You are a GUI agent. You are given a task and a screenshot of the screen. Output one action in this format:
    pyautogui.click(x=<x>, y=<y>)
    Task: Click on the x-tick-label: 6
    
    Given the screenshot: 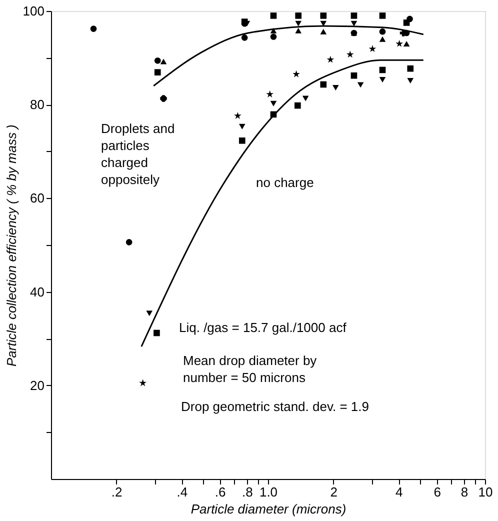 What is the action you would take?
    pyautogui.click(x=437, y=492)
    